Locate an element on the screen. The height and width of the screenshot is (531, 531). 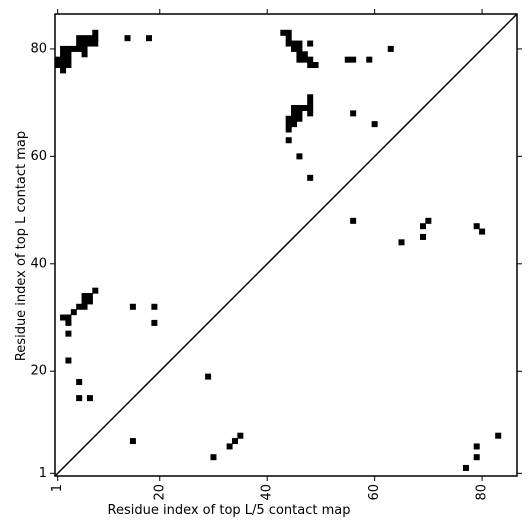
x-axis-label: Residue index of top L/5 contact map is located at coordinates (229, 510).